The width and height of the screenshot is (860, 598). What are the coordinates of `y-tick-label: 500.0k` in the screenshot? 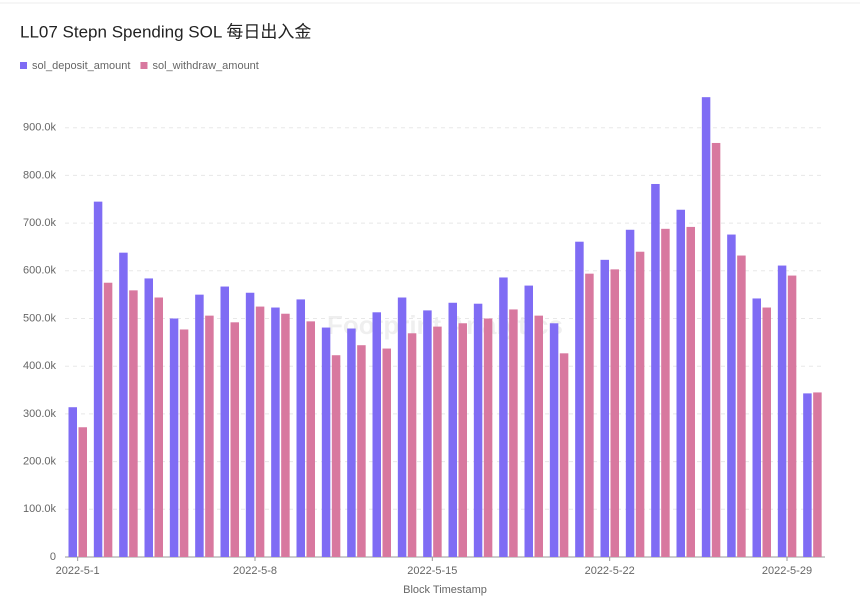 It's located at (40, 318).